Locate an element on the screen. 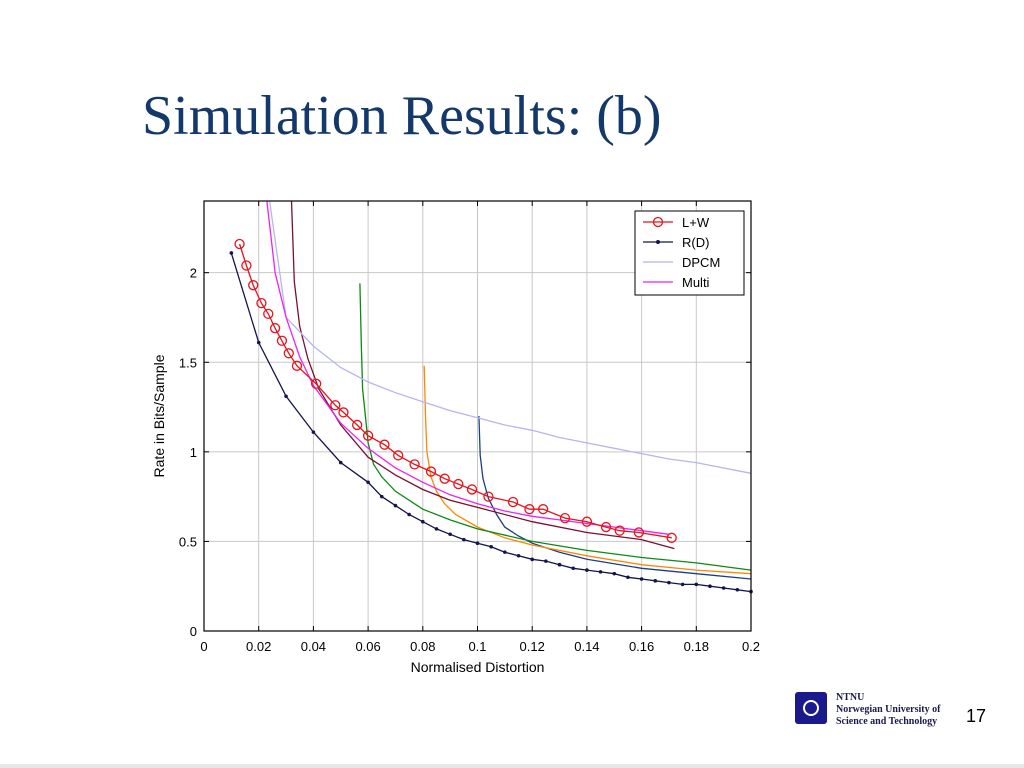 Image resolution: width=1024 pixels, height=768 pixels. y-tick-label: 0.5 is located at coordinates (188, 541).